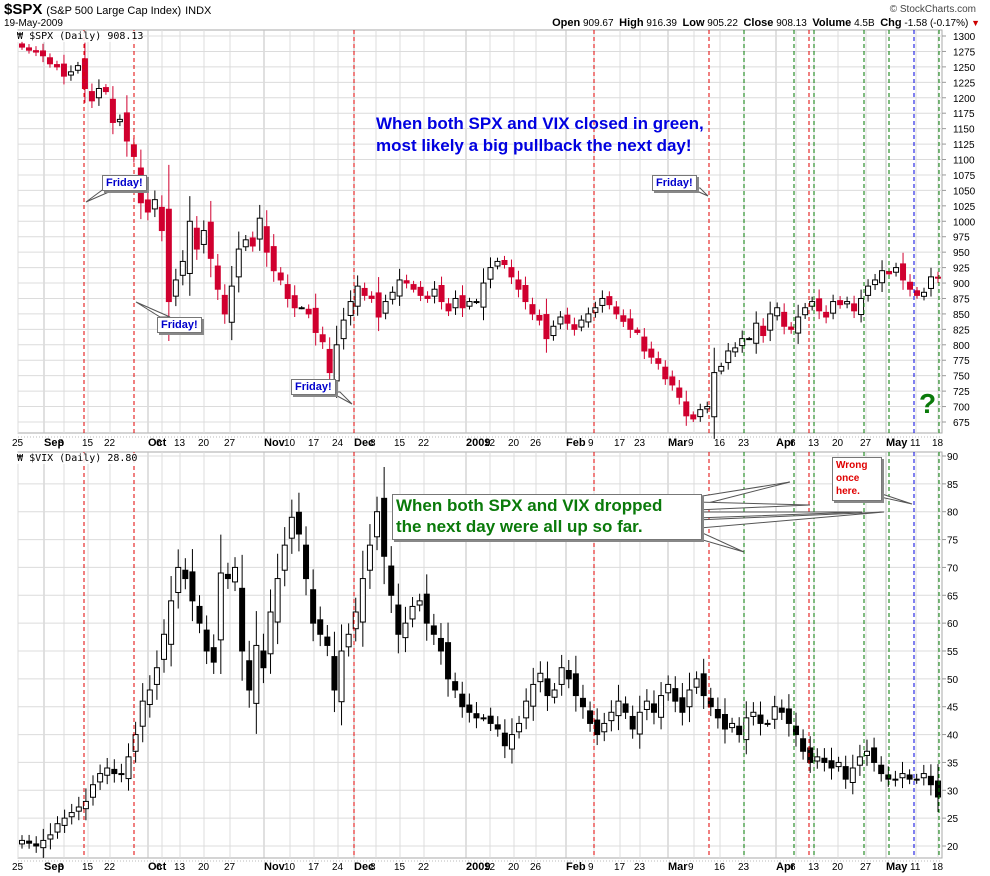  Describe the element at coordinates (953, 624) in the screenshot. I see `svg-text: 60` at that location.